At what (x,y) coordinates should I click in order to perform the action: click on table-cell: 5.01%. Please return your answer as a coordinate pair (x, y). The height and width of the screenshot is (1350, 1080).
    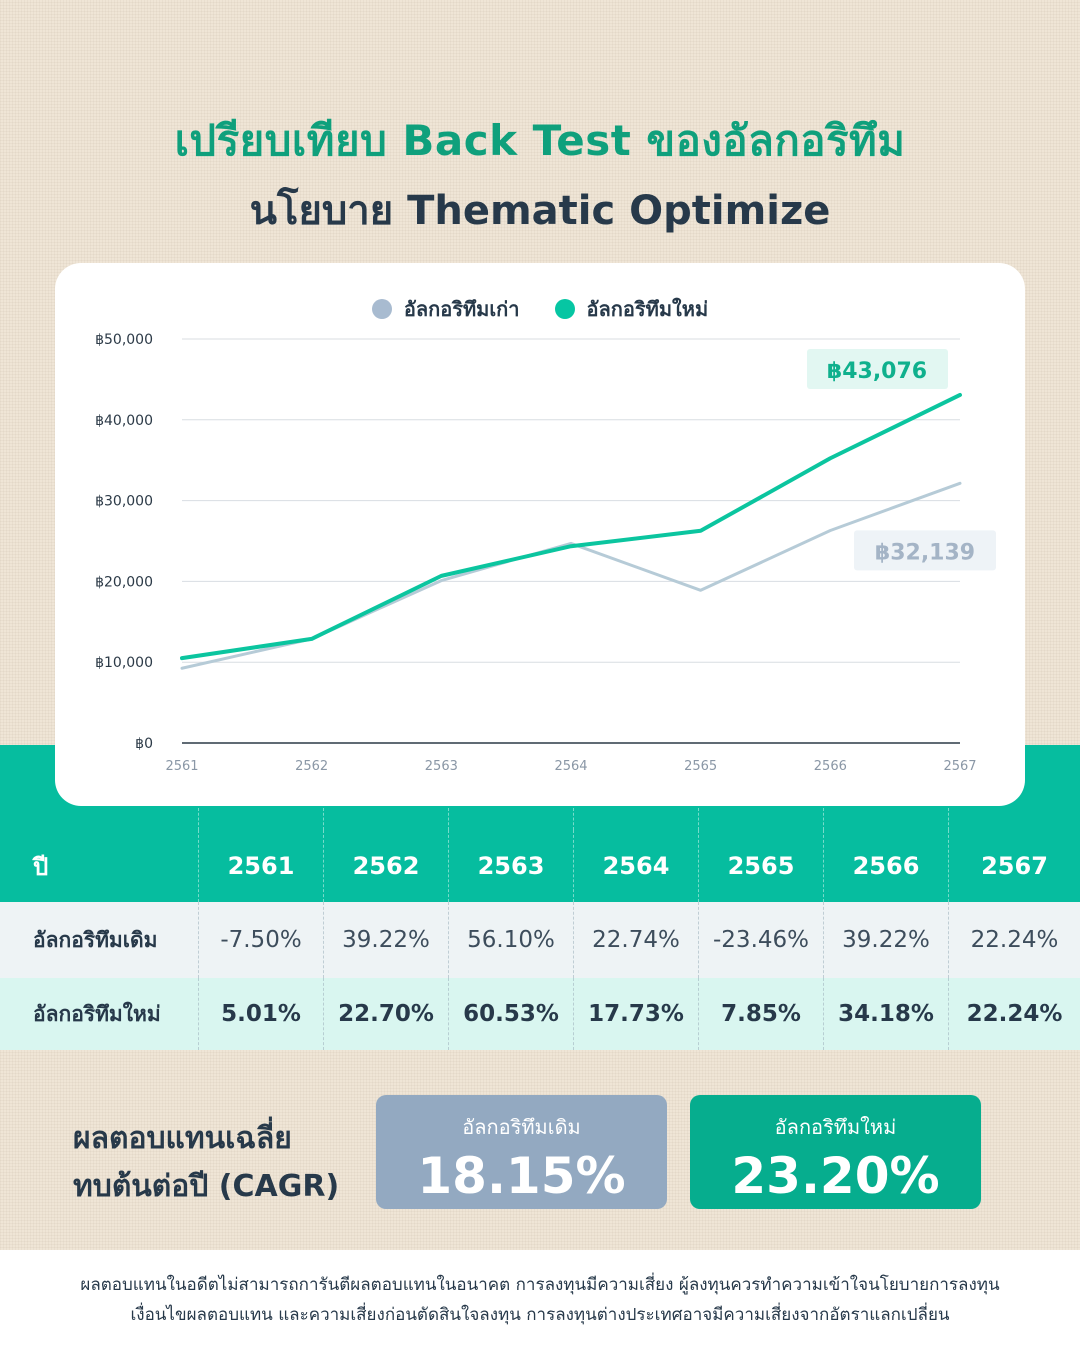
    Looking at the image, I should click on (260, 1014).